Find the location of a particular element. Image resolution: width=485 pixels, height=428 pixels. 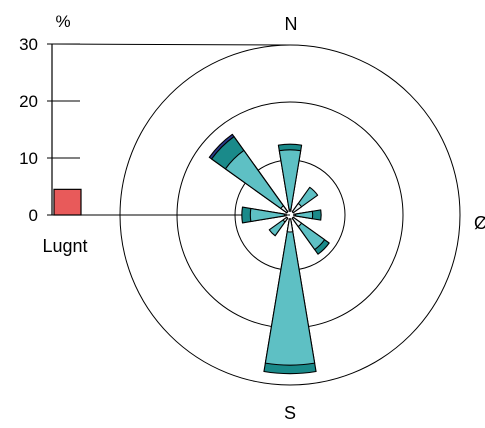

calm-bar is located at coordinates (67, 202).